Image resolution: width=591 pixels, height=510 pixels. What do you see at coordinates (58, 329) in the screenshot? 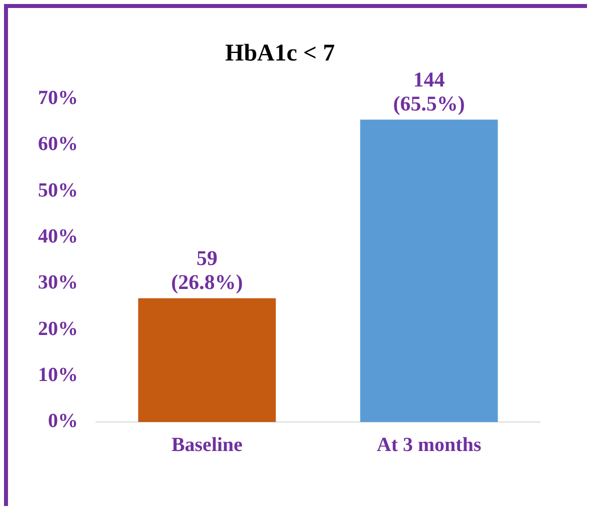
I see `y-tick-label: 20%` at bounding box center [58, 329].